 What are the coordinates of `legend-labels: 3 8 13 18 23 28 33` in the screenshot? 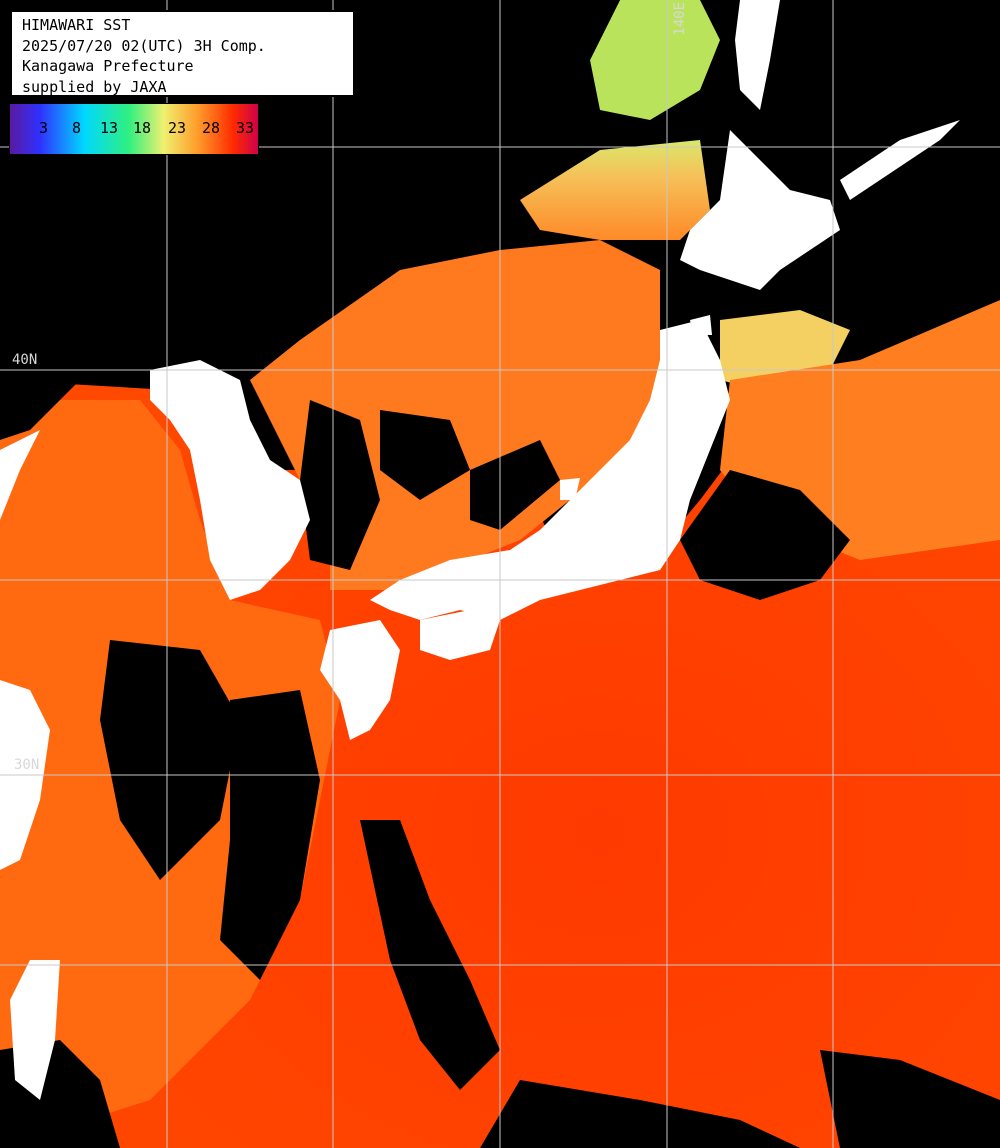 It's located at (134, 129).